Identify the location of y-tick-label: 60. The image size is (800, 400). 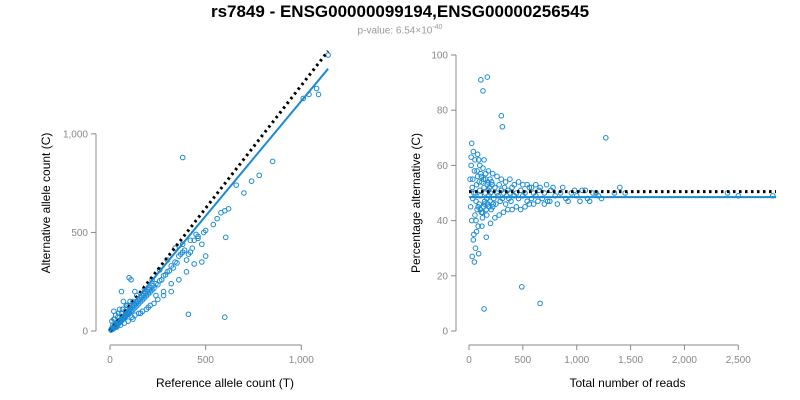
(443, 166).